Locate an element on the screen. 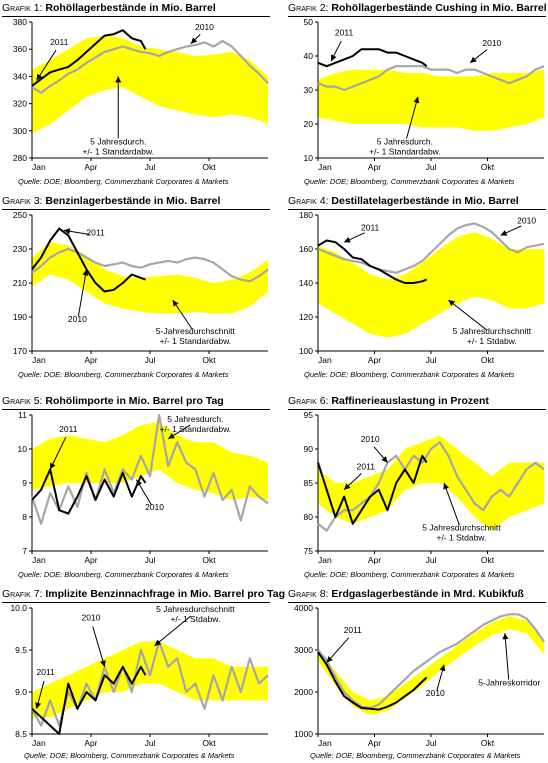  y-tick-label: 210 is located at coordinates (20, 283).